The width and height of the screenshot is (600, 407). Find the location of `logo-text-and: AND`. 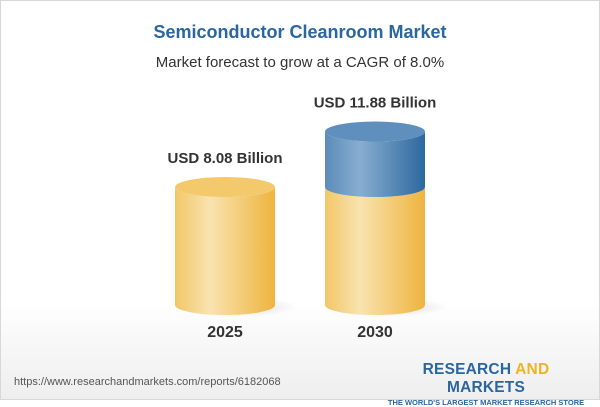

logo-text-and: AND is located at coordinates (532, 369).